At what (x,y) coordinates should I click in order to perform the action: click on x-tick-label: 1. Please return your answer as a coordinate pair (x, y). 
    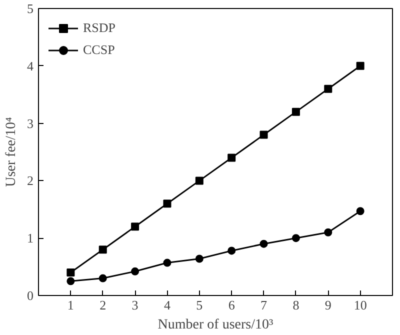
    Looking at the image, I should click on (70, 305).